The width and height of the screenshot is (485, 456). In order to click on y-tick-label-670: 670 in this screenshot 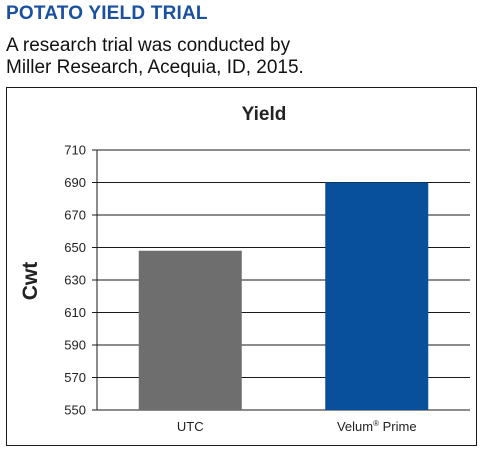, I will do `click(75, 215)`.